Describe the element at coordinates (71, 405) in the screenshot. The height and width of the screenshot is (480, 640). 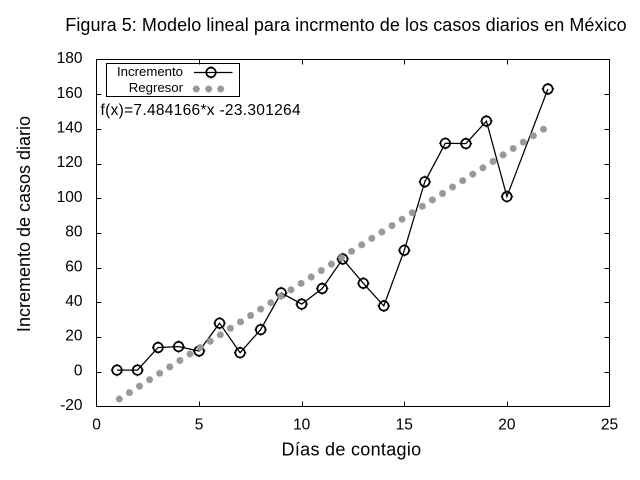
I see `svg-text: -20` at that location.